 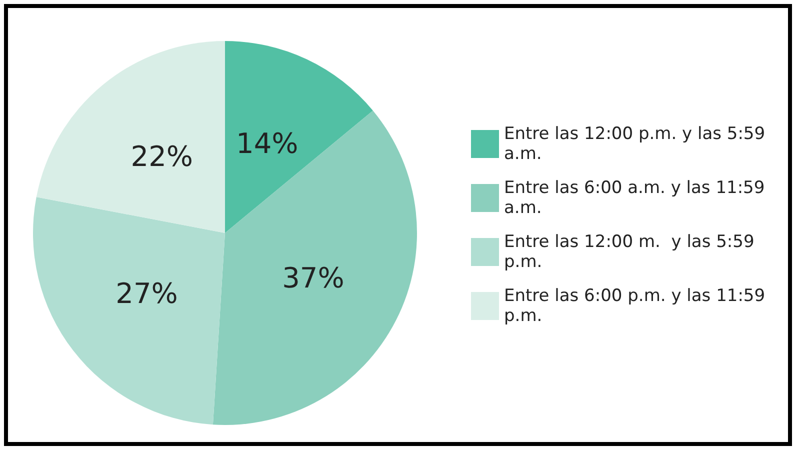 What do you see at coordinates (637, 198) in the screenshot?
I see `legend-label: Entre las 6:00 a.m. y las 11:59 a.m.` at bounding box center [637, 198].